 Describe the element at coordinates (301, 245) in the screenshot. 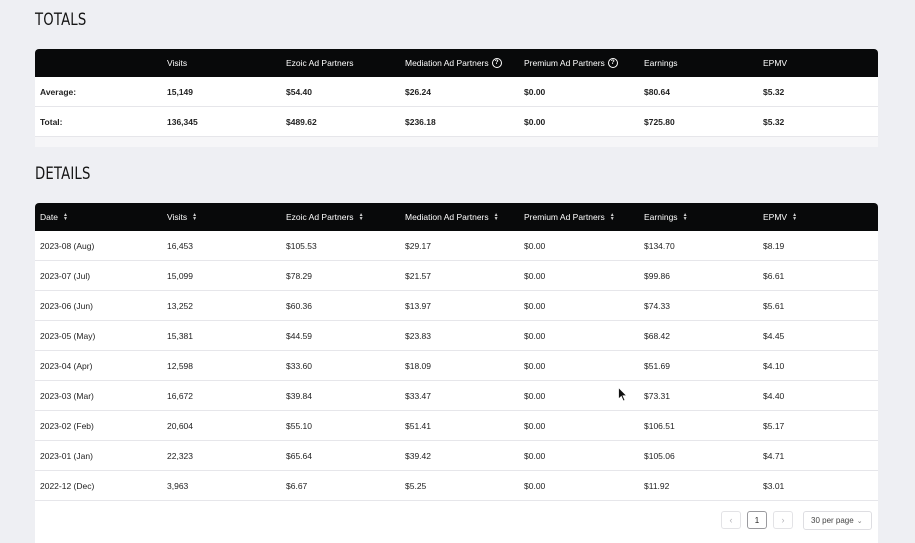

I see `details-cell-ezoic: $105.53` at that location.